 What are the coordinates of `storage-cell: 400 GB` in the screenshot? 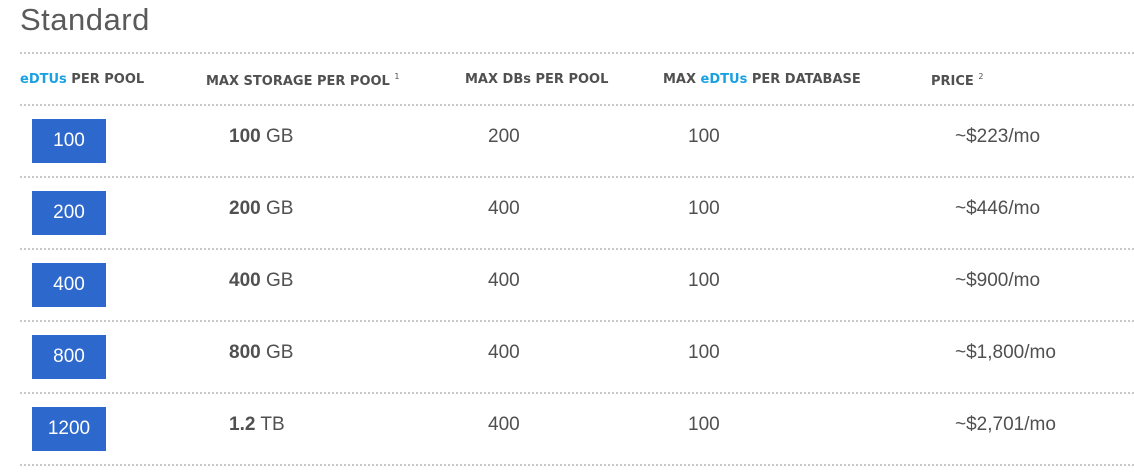 It's located at (261, 281).